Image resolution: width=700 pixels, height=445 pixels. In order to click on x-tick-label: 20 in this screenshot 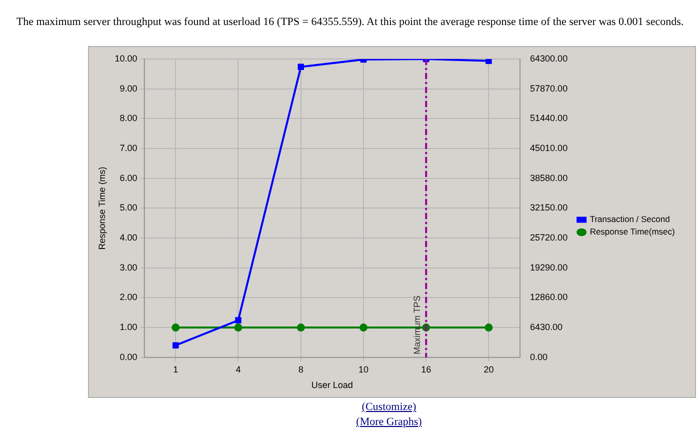, I will do `click(489, 369)`.